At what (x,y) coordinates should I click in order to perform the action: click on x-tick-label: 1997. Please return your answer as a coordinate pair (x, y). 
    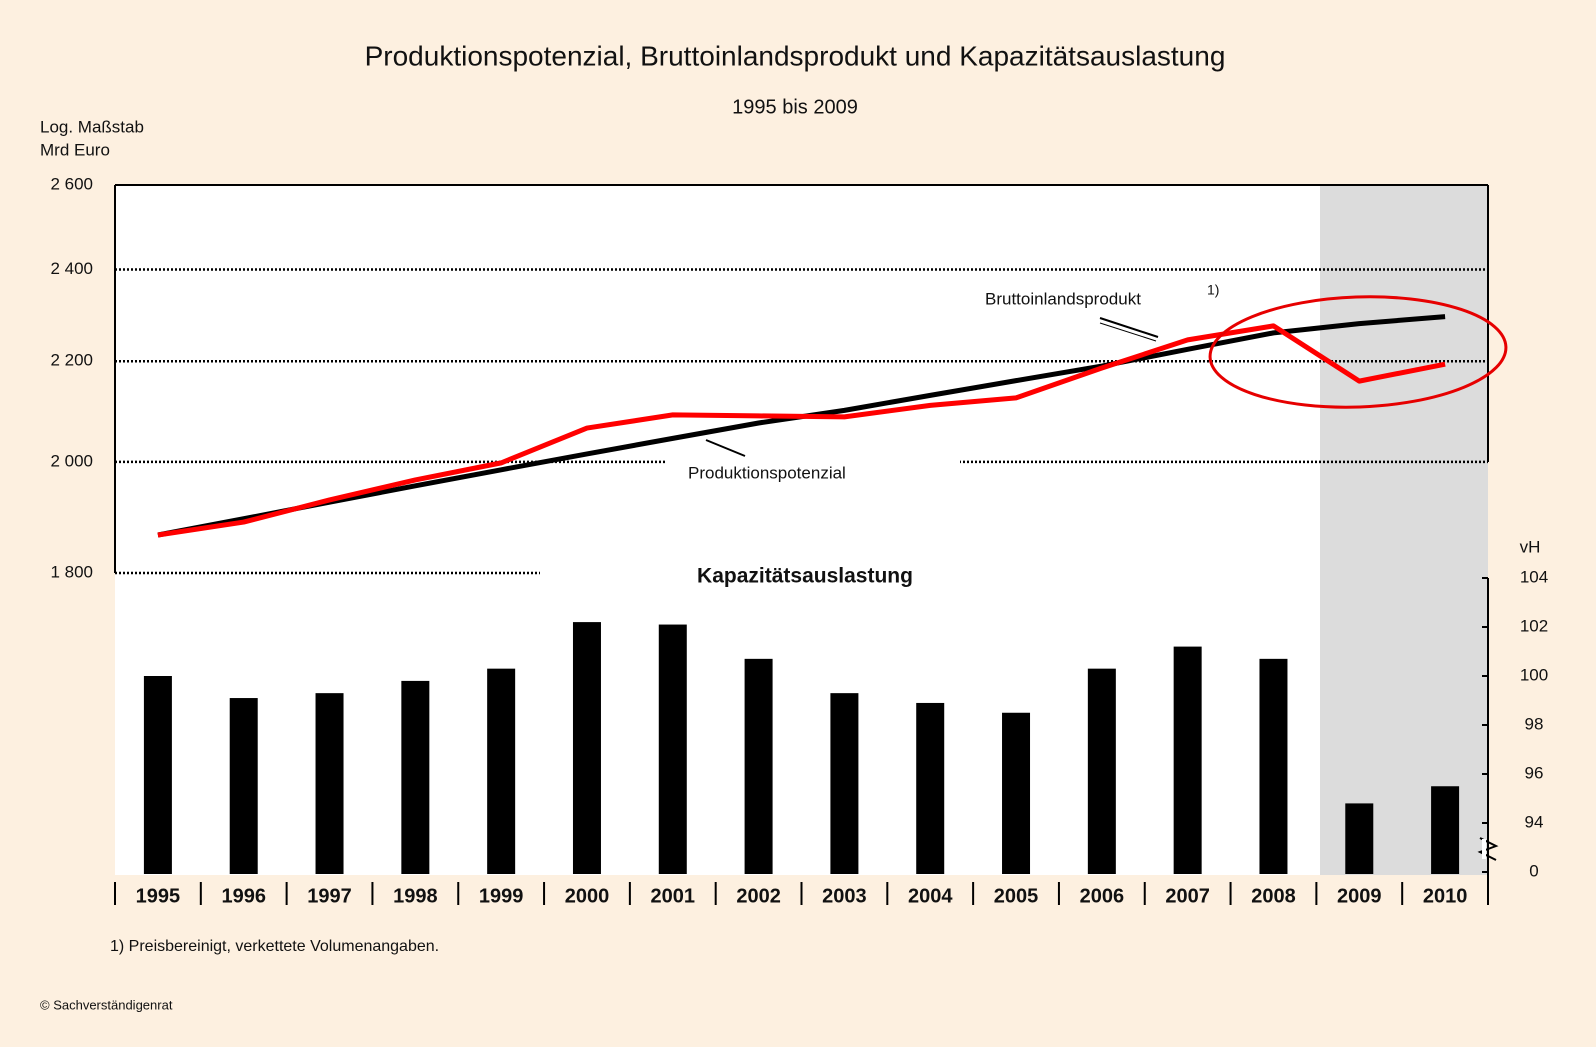
    Looking at the image, I should click on (329, 896).